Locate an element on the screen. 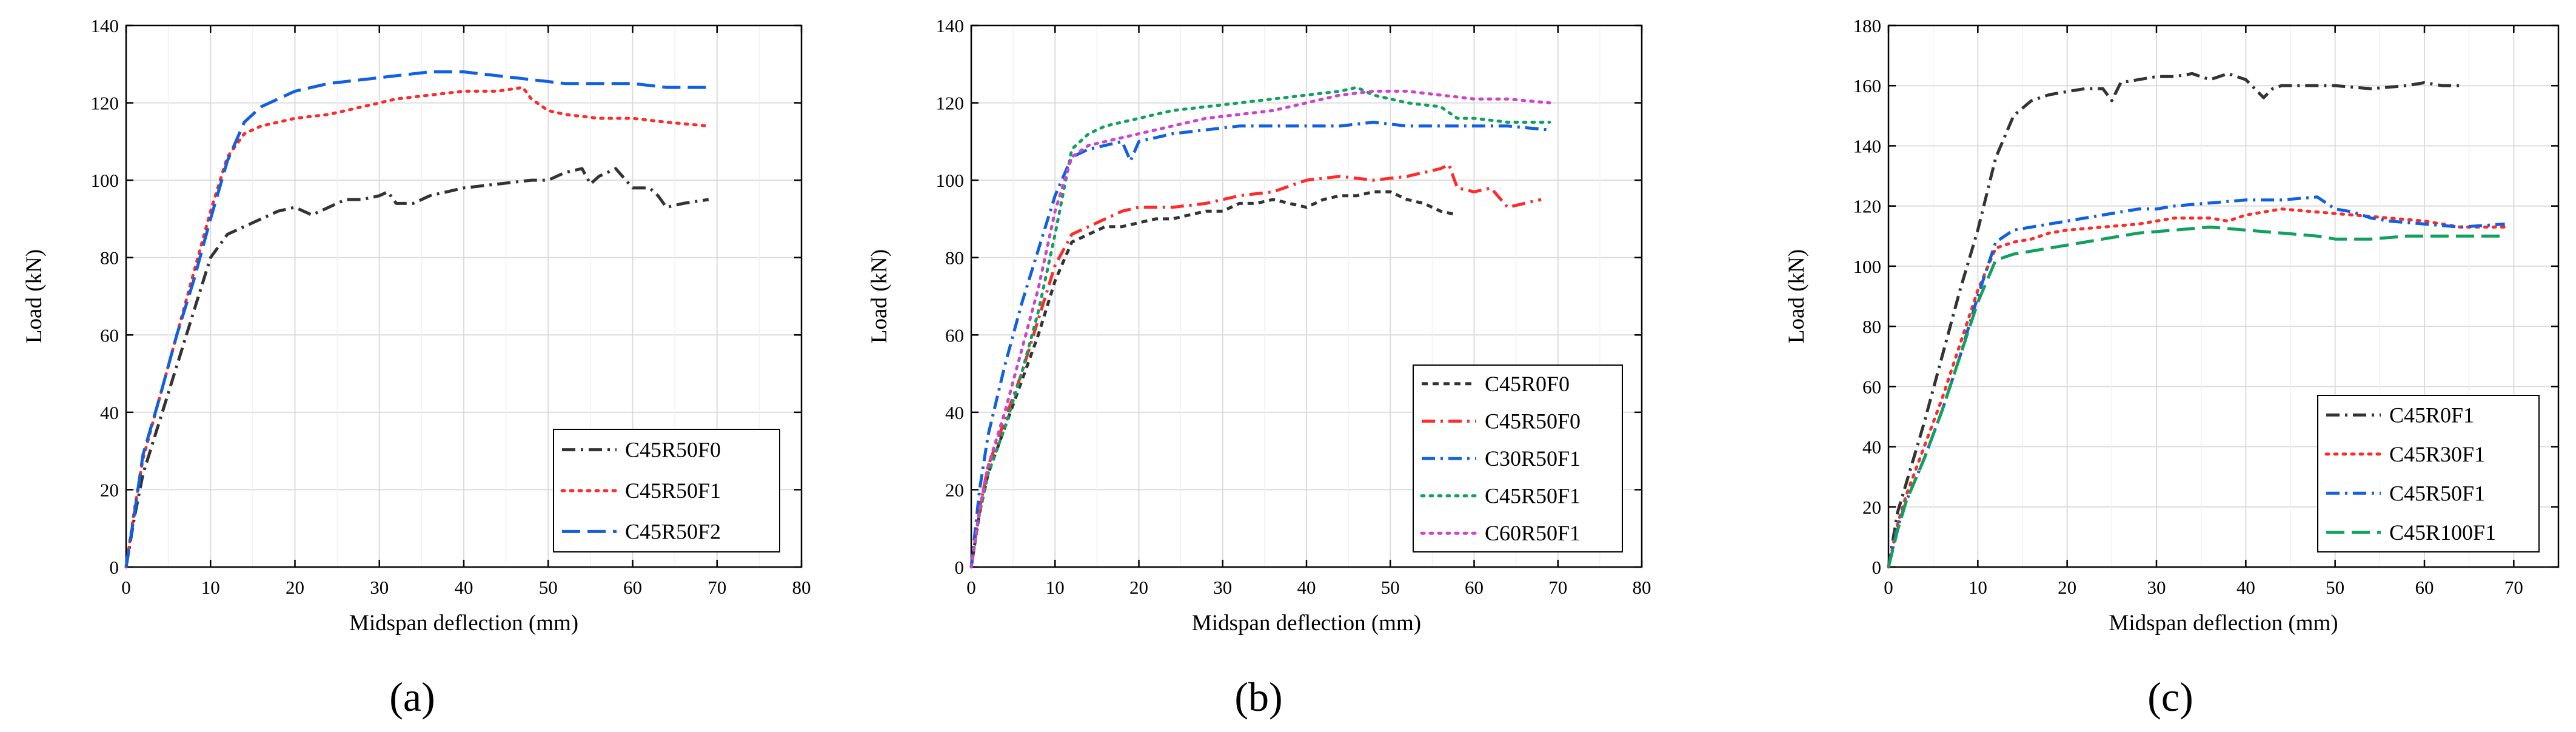  panel-label-a: (a) is located at coordinates (412, 697).